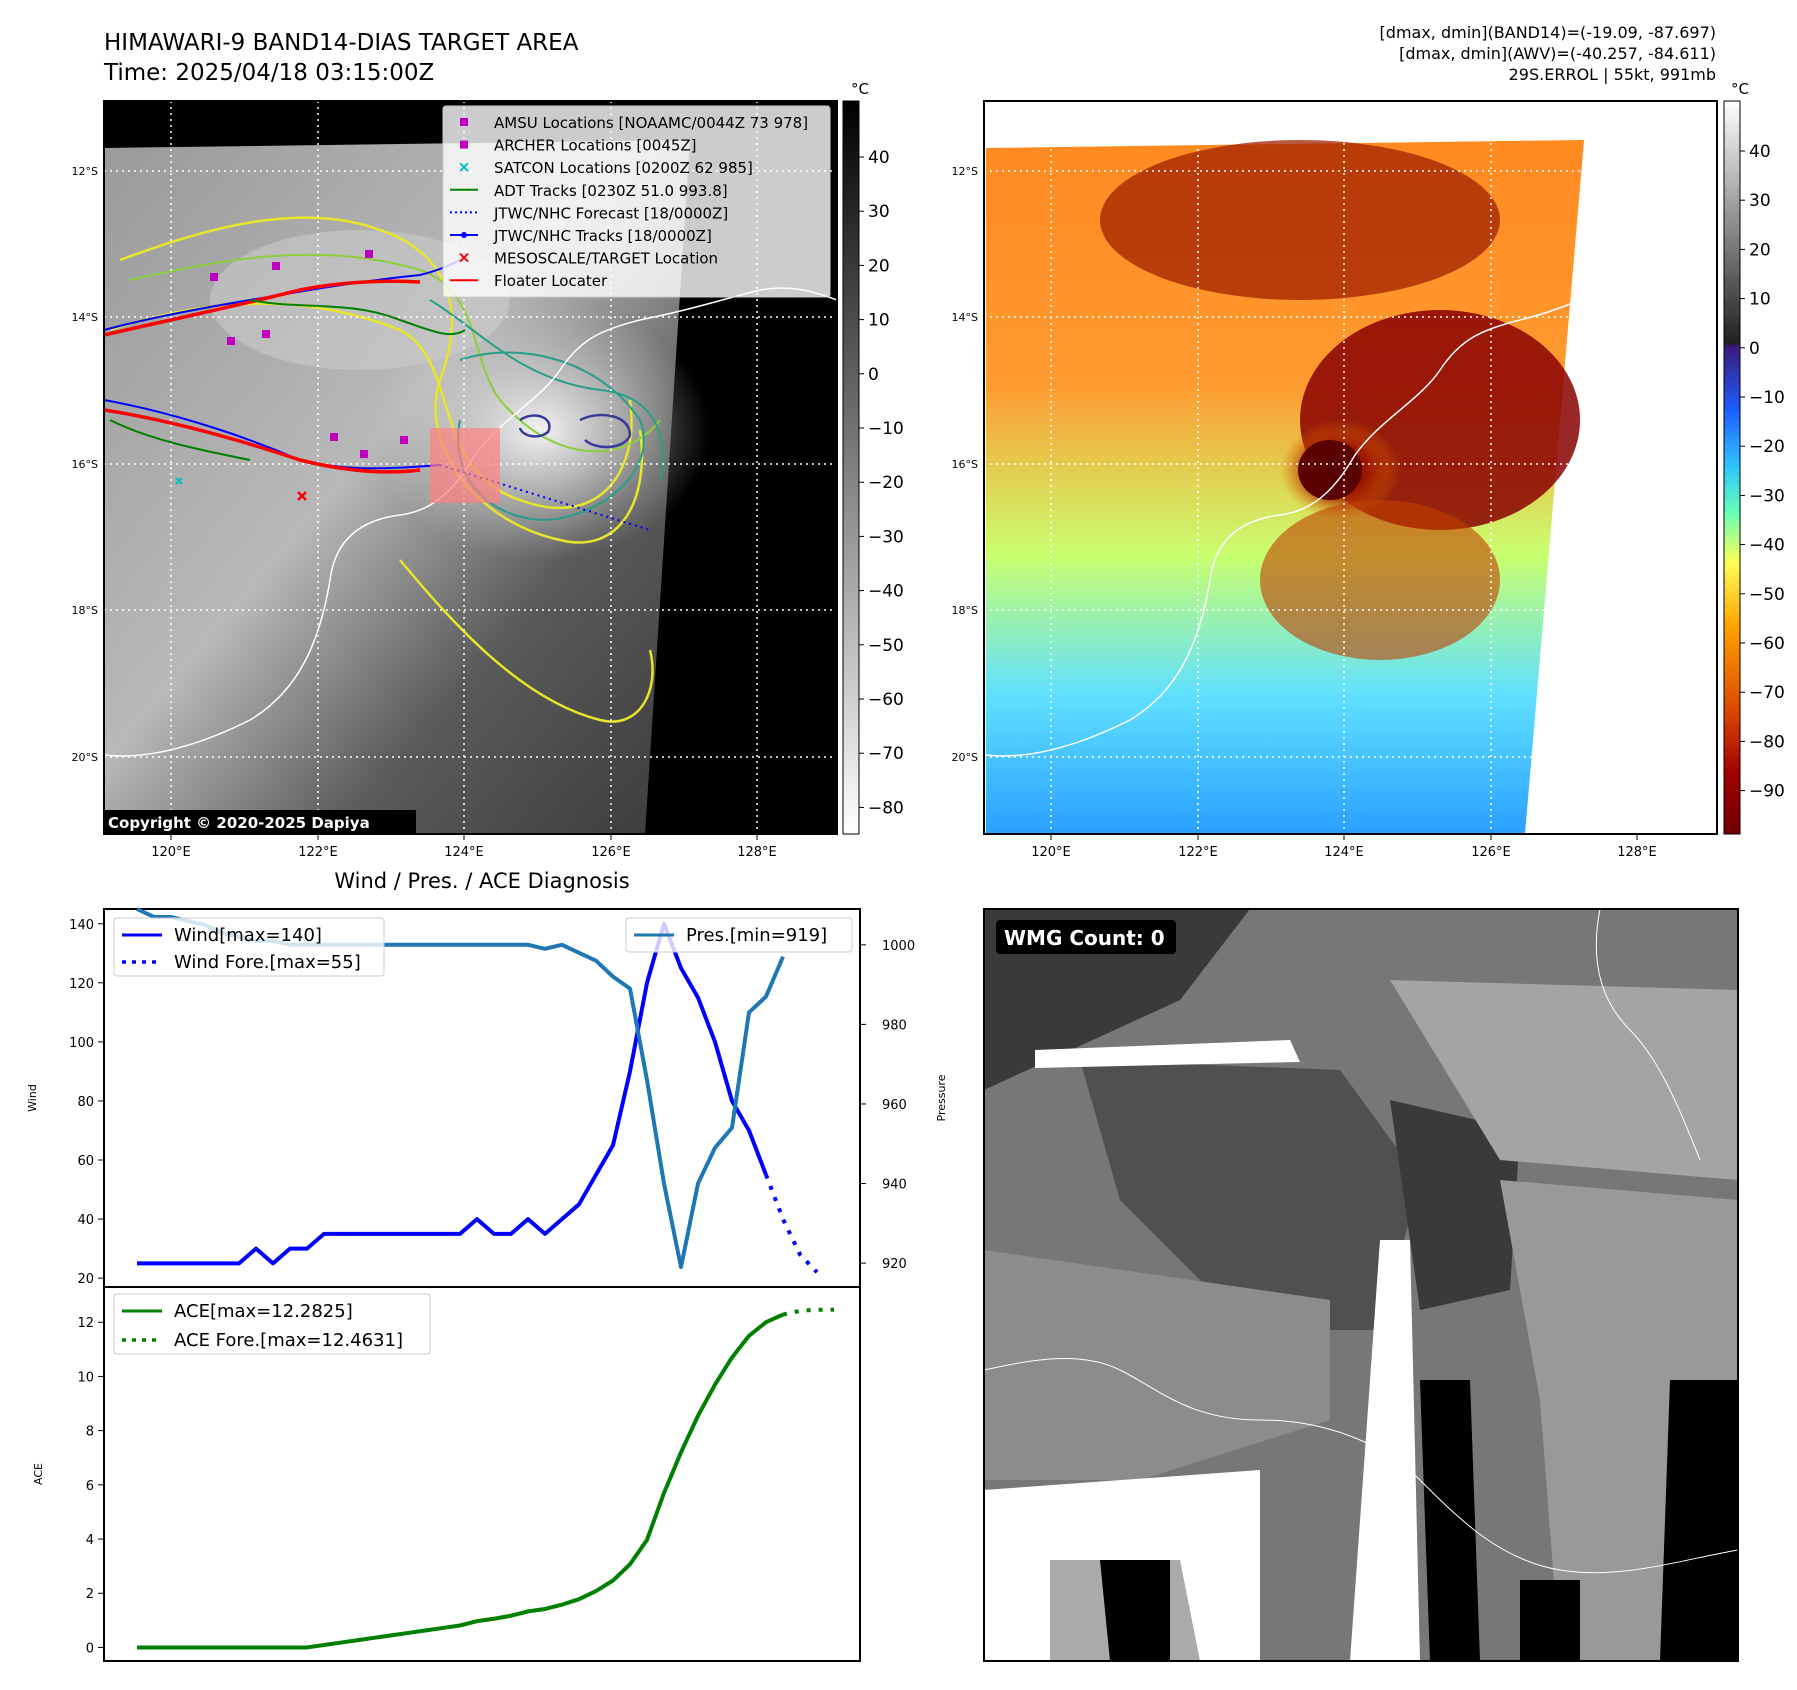 Image resolution: width=1797 pixels, height=1690 pixels. What do you see at coordinates (249, 947) in the screenshot?
I see `wind-legend: Wind[max=140] Wind Fore.[max=55]` at bounding box center [249, 947].